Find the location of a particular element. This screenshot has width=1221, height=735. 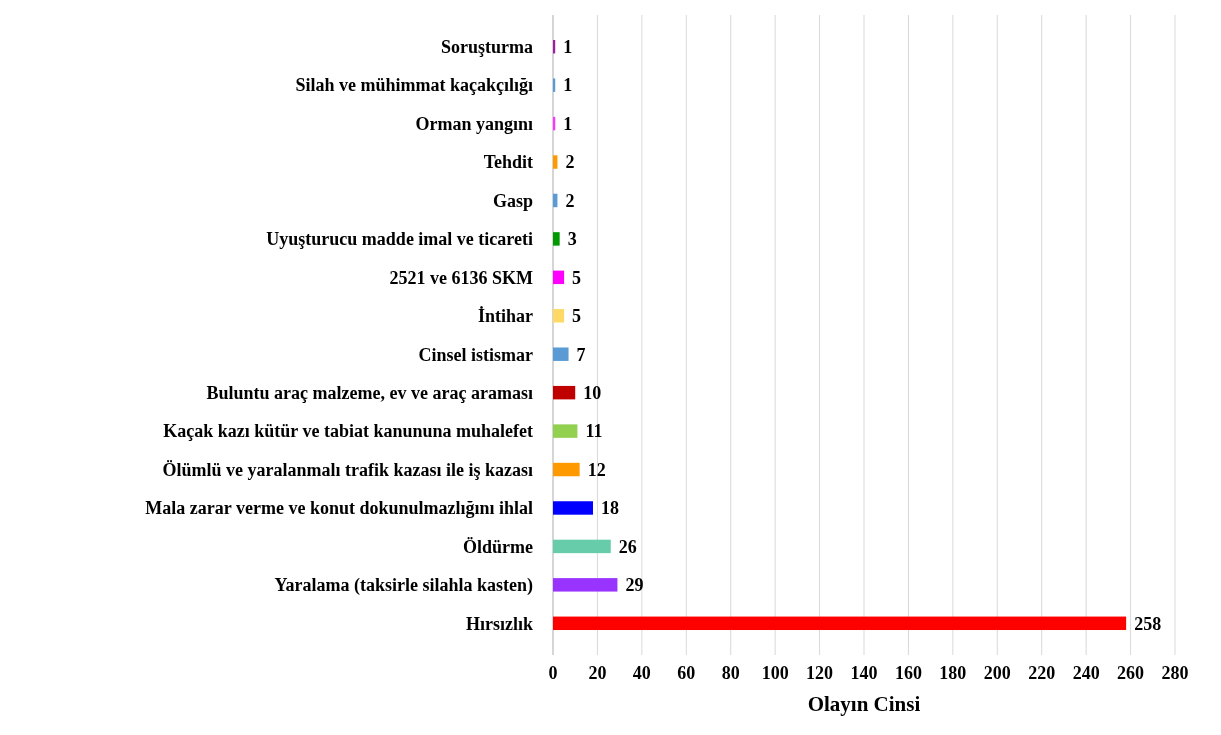

x-tick-label: 100 is located at coordinates (775, 673).